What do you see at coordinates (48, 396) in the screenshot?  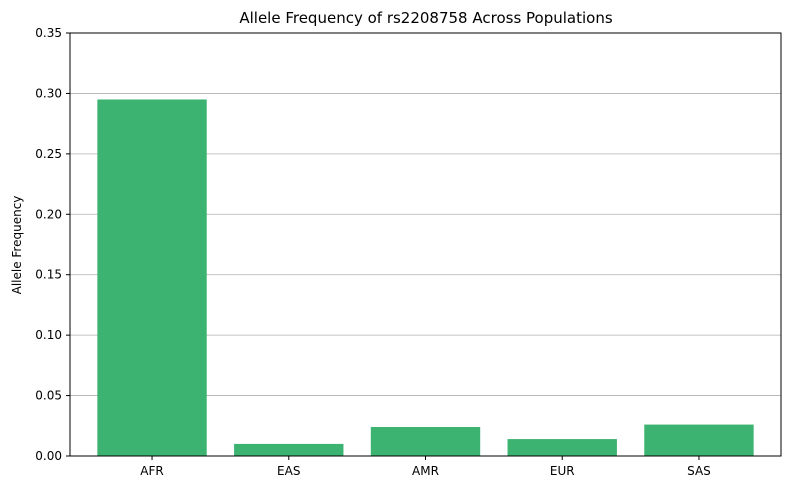 I see `y-tick-label: 0.05` at bounding box center [48, 396].